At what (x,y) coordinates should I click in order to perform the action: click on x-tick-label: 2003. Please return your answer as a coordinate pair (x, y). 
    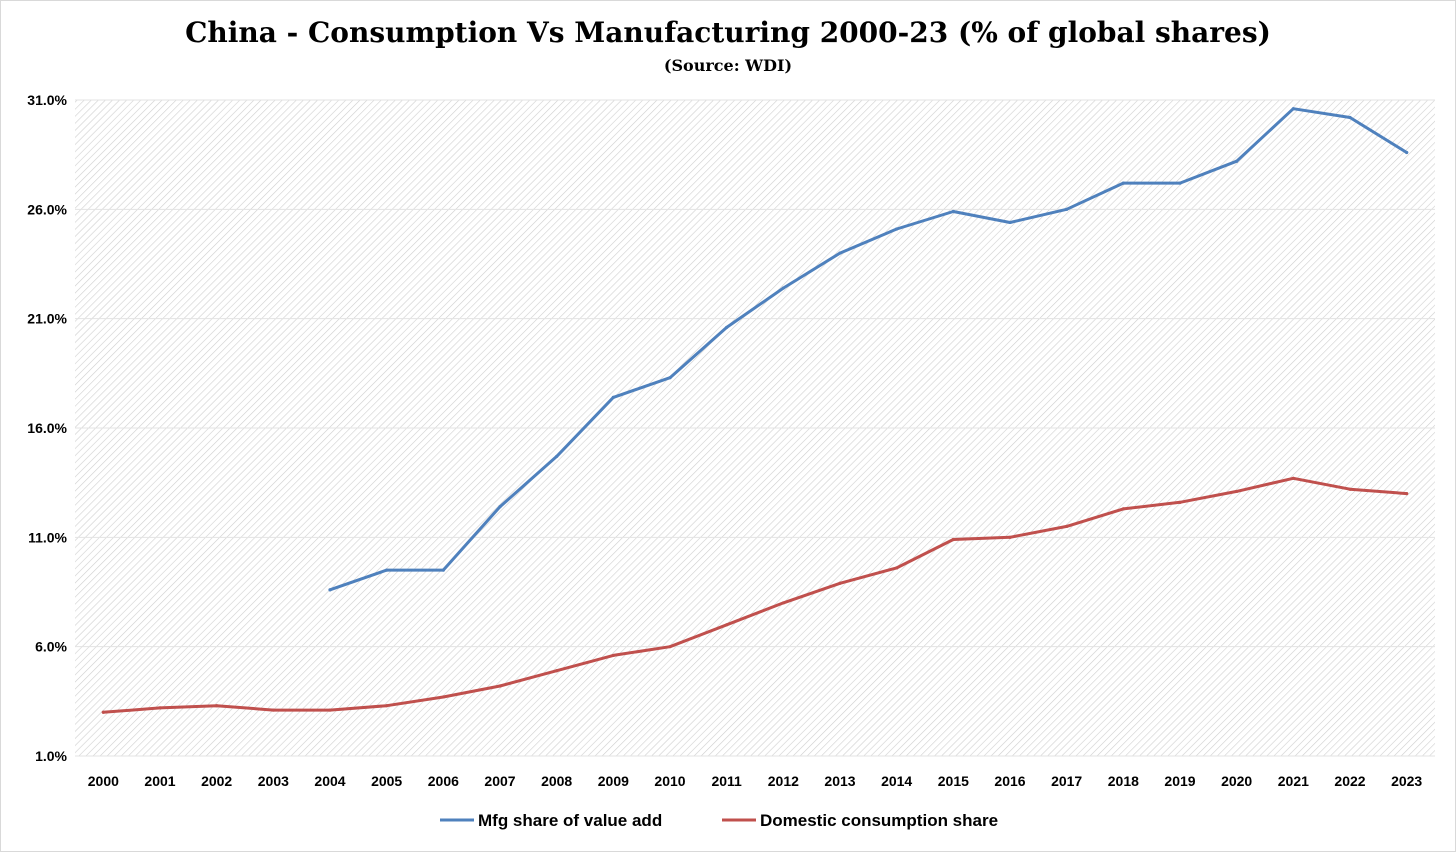
    Looking at the image, I should click on (273, 781).